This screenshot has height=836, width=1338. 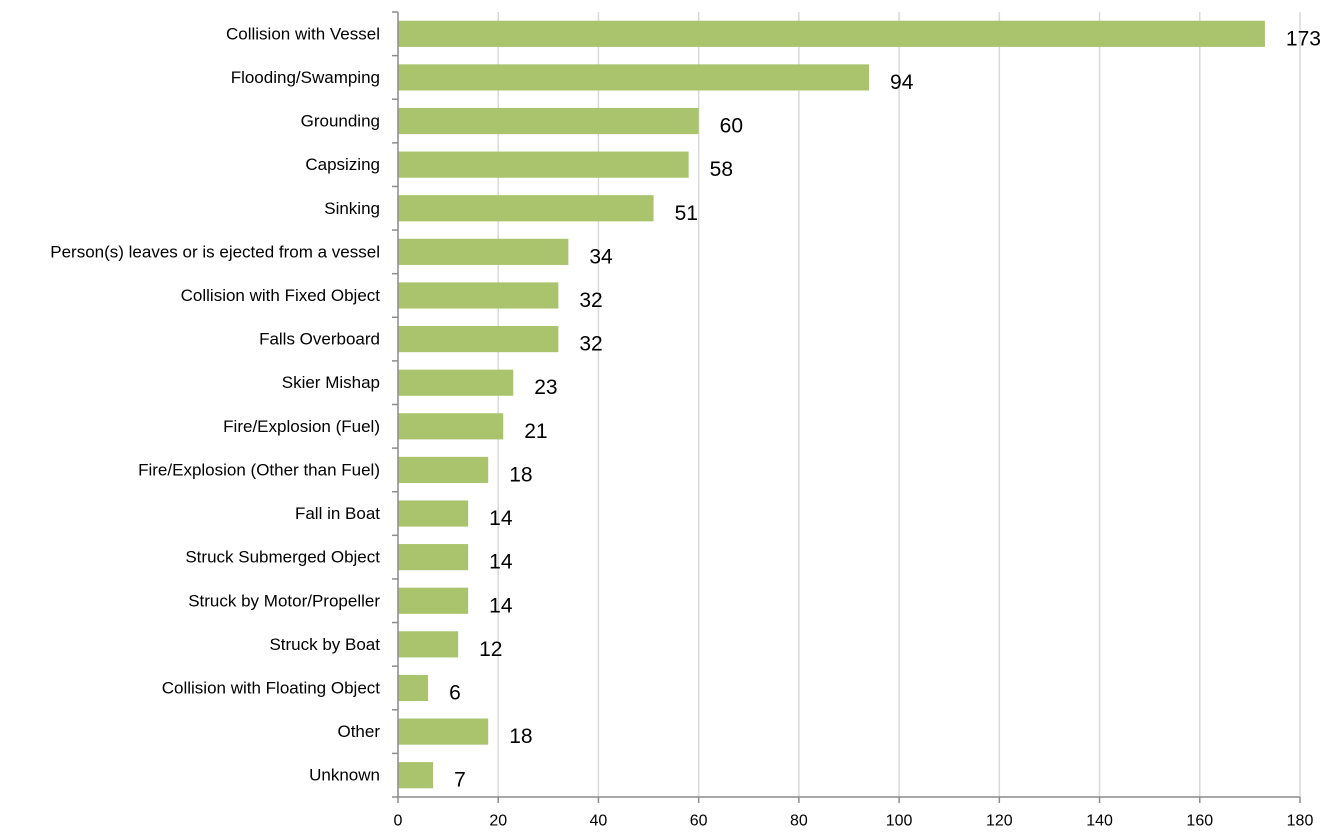 I want to click on data-label: 21, so click(x=535, y=431).